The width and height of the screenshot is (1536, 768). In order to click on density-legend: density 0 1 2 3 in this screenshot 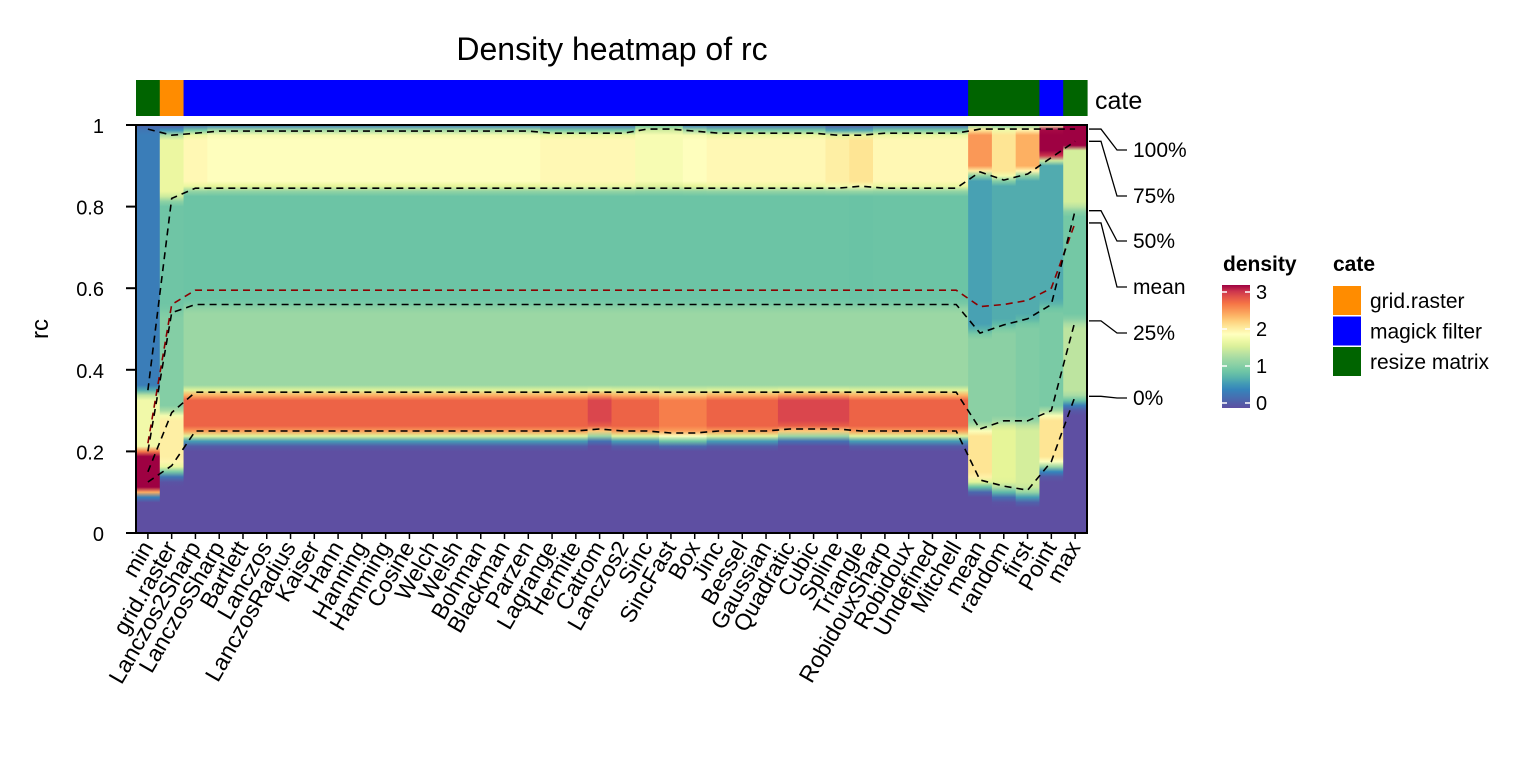, I will do `click(1259, 334)`.